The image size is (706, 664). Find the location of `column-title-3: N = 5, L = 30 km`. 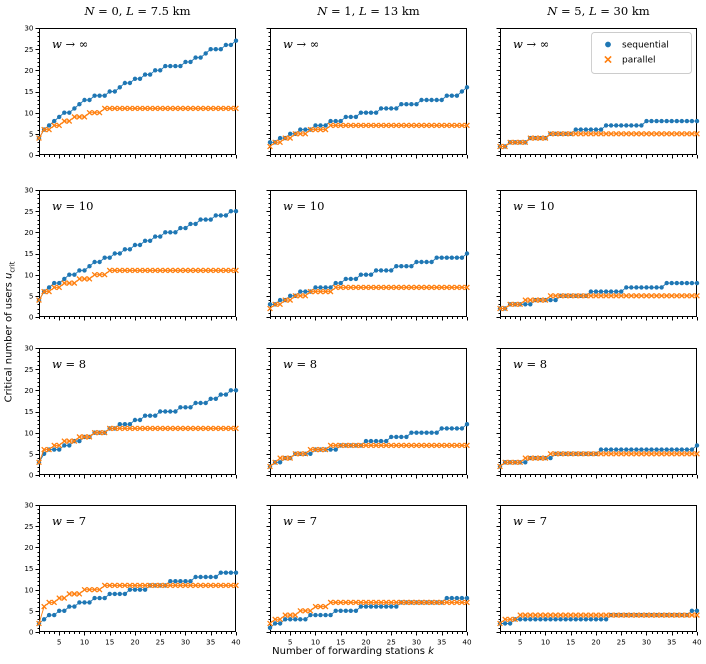

column-title-3: N = 5, L = 30 km is located at coordinates (598, 11).